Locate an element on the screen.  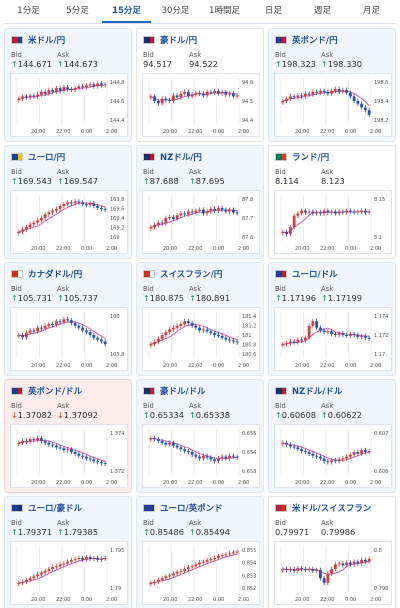
y-tick-label: 0.854 is located at coordinates (249, 564).